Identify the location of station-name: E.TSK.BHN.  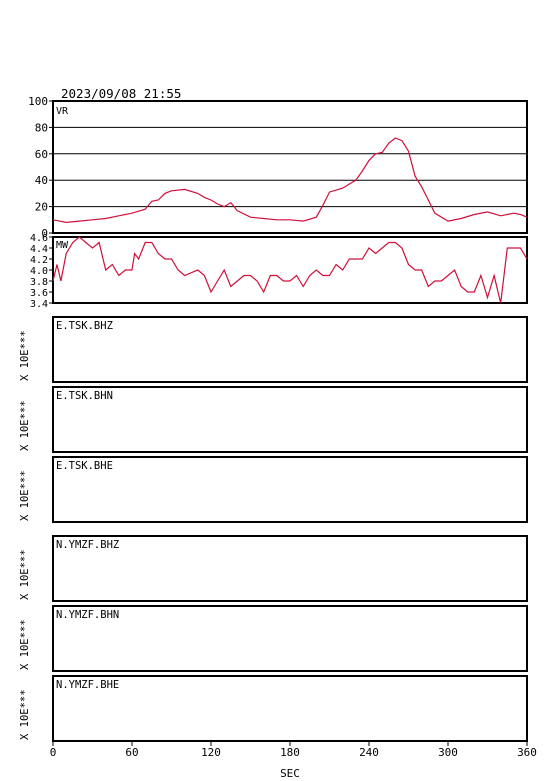
(84, 396).